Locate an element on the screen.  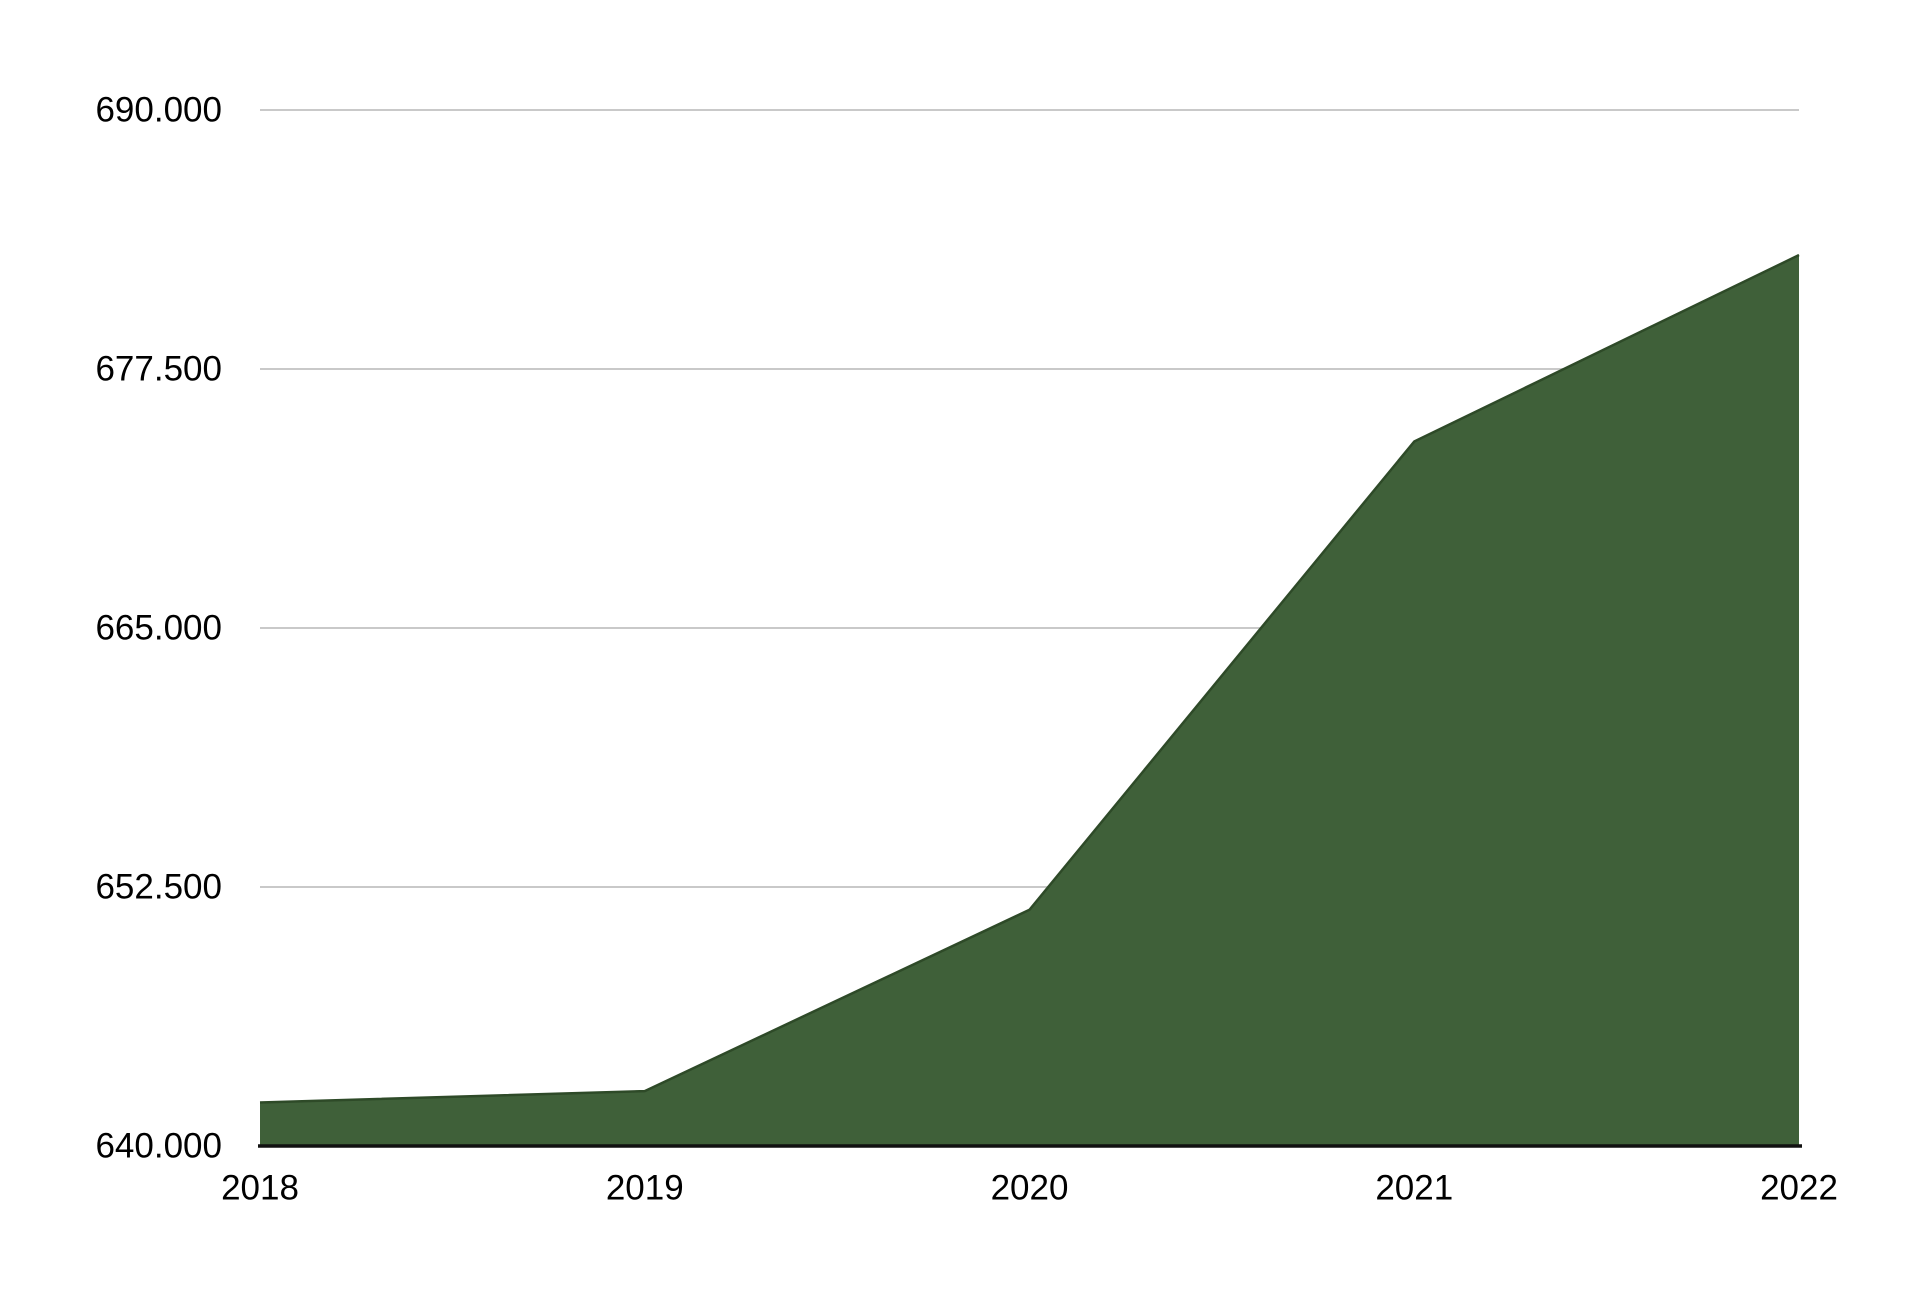
x-tick-label: 2020 is located at coordinates (1030, 1188).